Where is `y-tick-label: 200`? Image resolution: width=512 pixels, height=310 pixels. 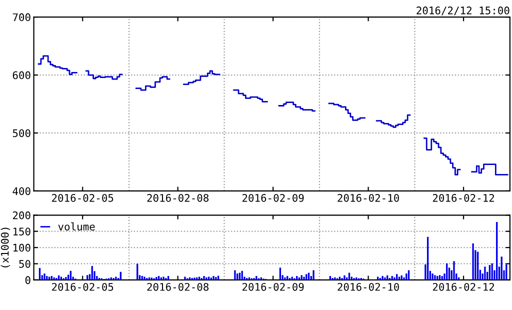
y-tick-label: 200 is located at coordinates (21, 215).